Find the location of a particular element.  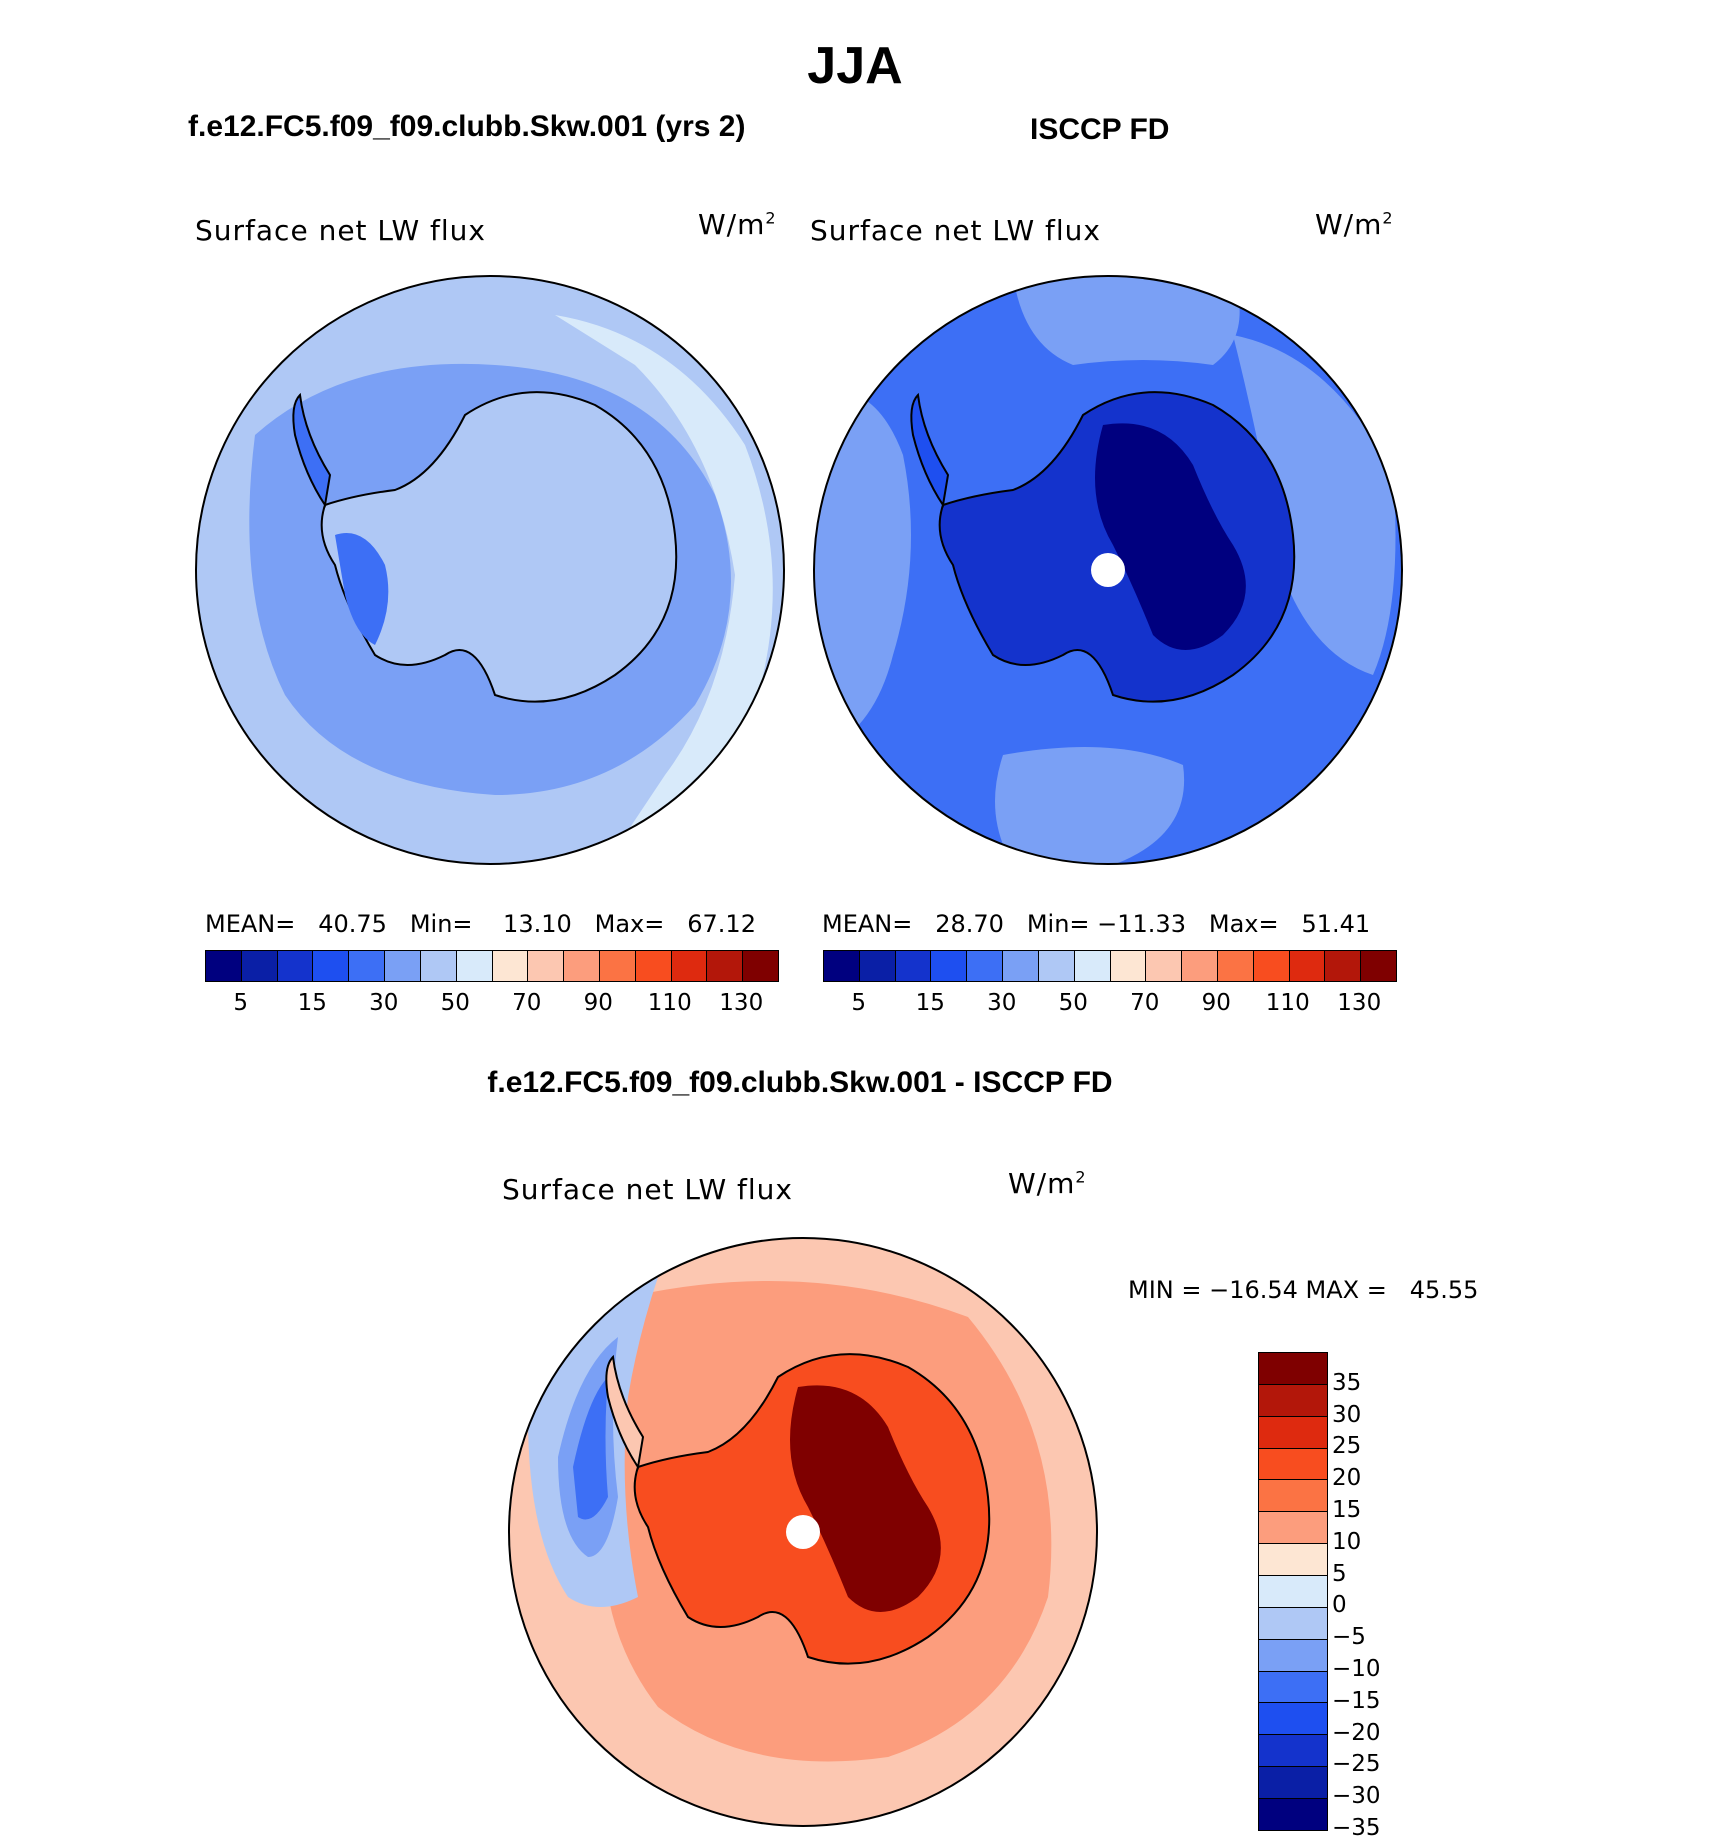

colorbar-tick-label: 35 is located at coordinates (1347, 1382).